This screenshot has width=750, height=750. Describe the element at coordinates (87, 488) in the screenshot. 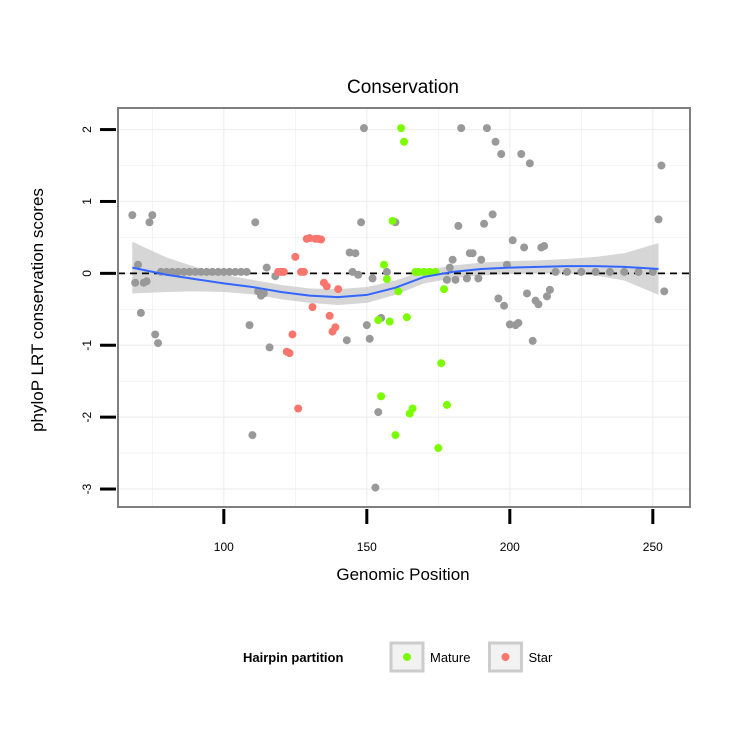

I see `y-tick-label: -3` at that location.